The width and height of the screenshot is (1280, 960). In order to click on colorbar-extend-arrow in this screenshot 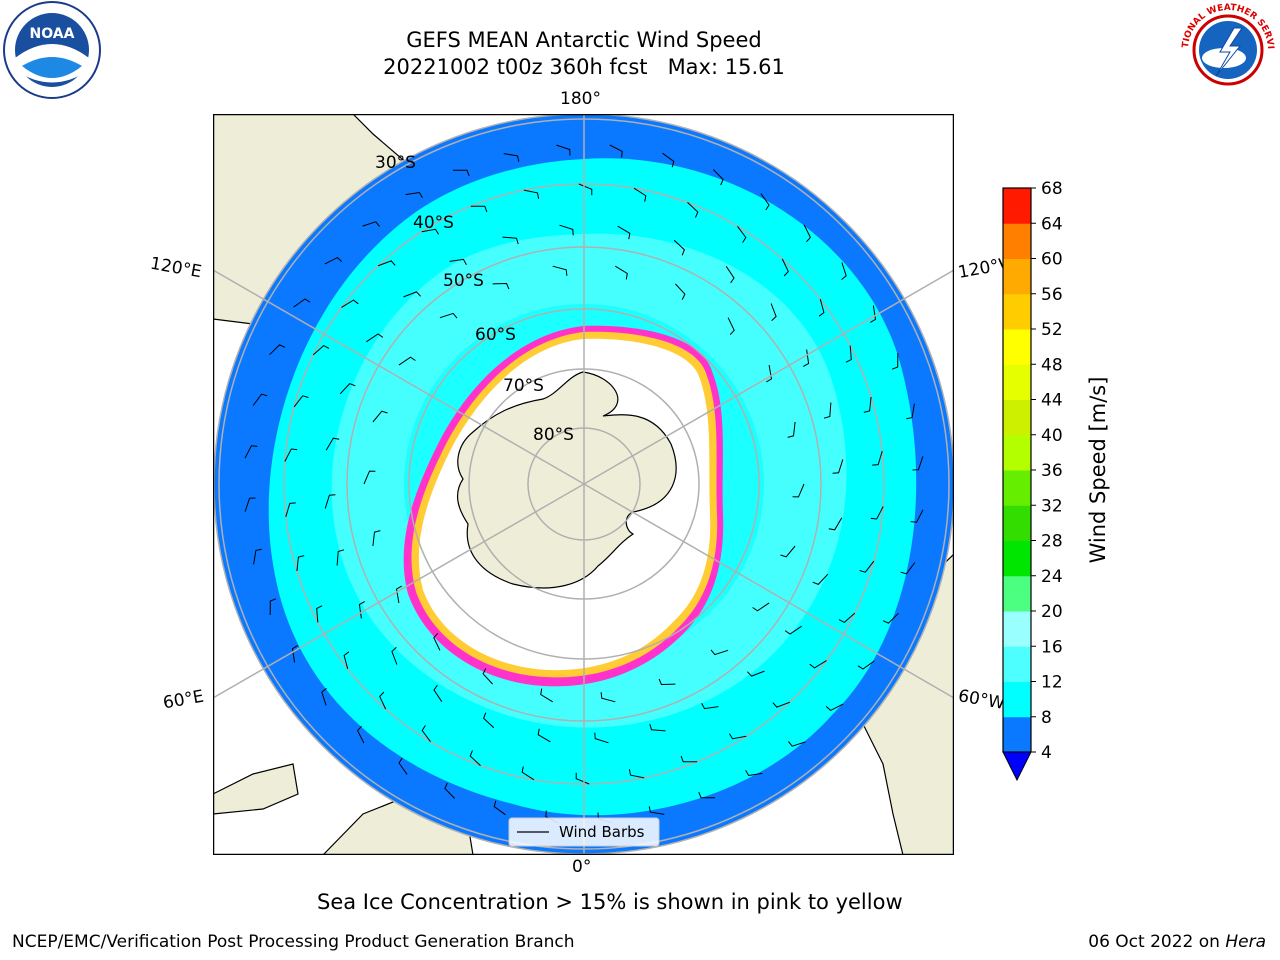, I will do `click(1017, 766)`.